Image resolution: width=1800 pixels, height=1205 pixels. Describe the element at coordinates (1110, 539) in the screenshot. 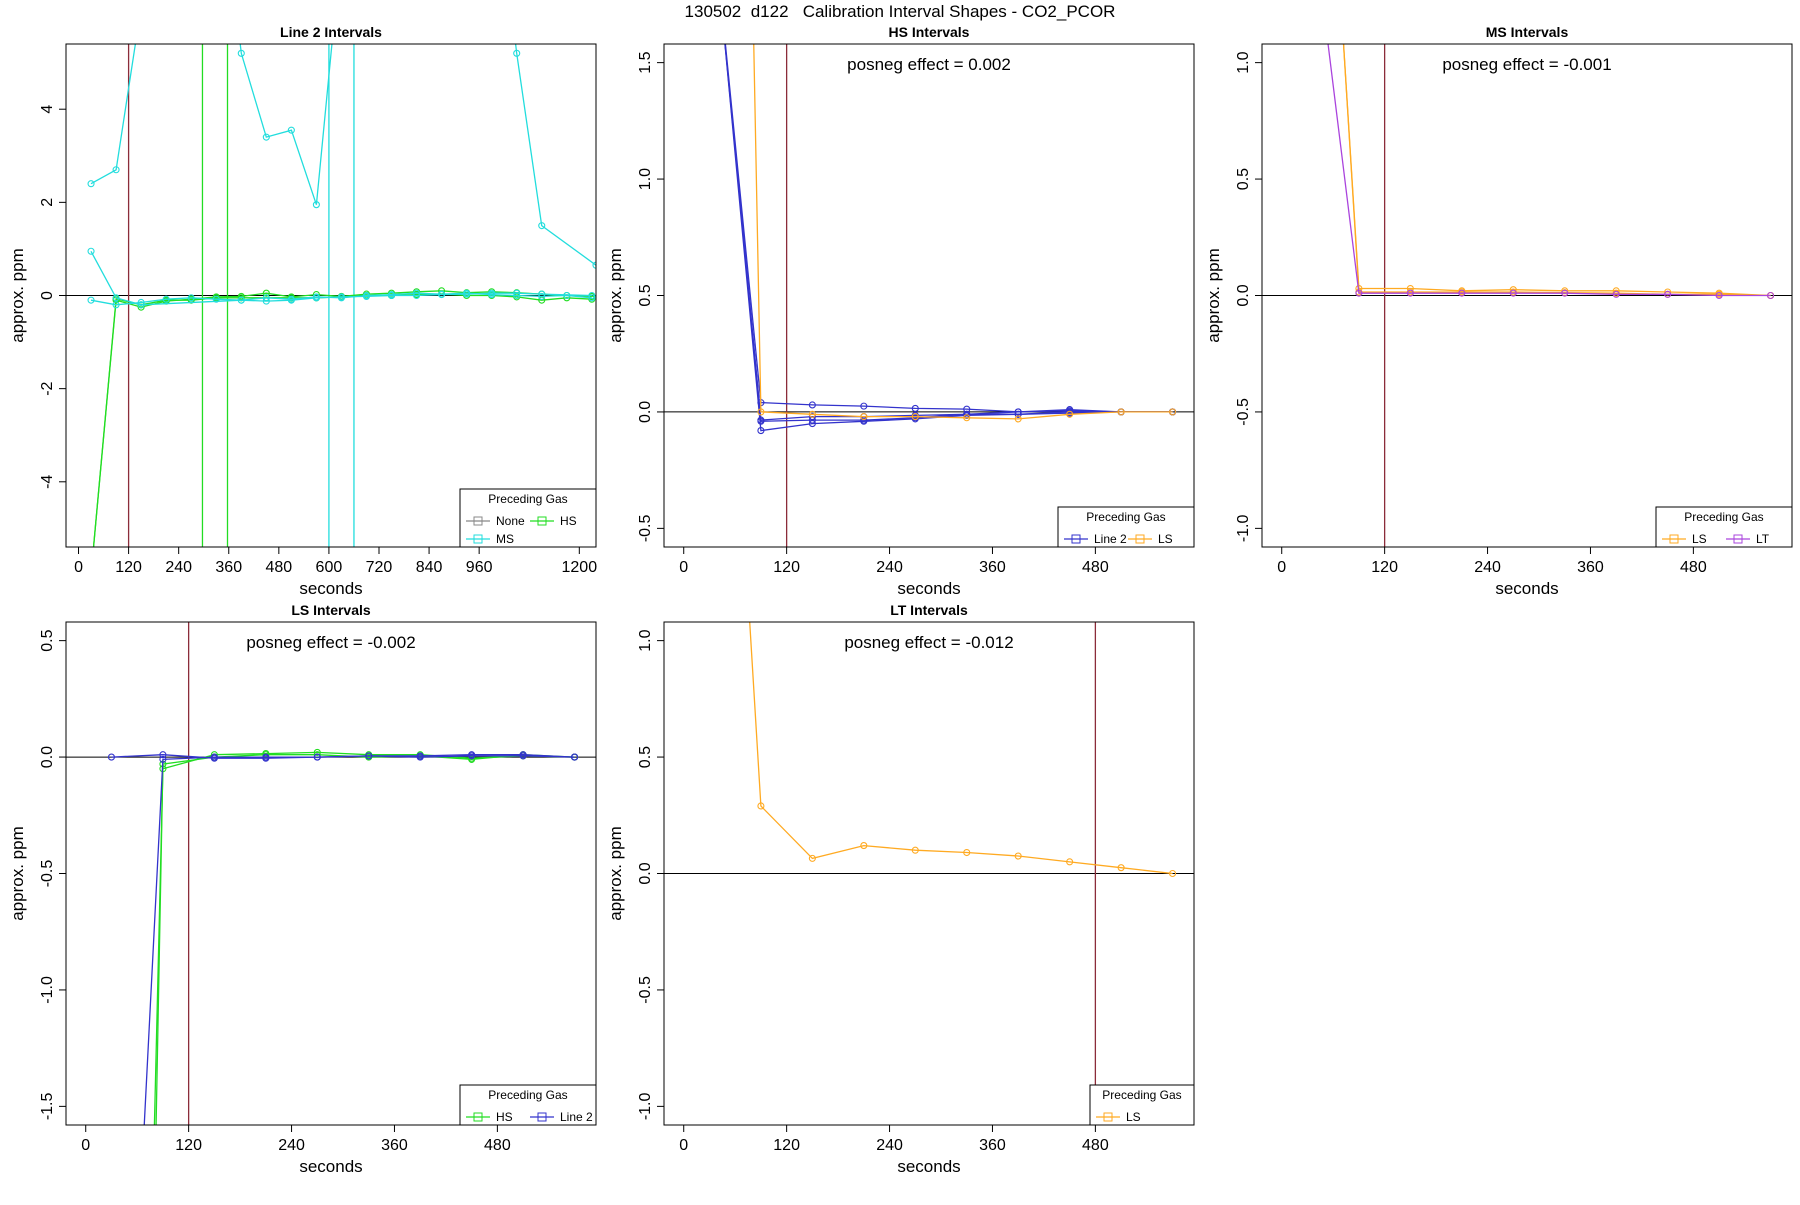

I see `legend-entry-label: Line 2` at that location.